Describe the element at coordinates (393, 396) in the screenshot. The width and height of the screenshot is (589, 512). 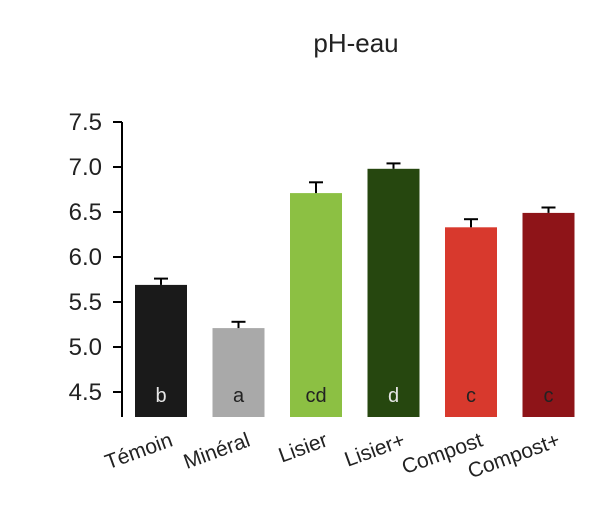
I see `significance-letter: d` at that location.